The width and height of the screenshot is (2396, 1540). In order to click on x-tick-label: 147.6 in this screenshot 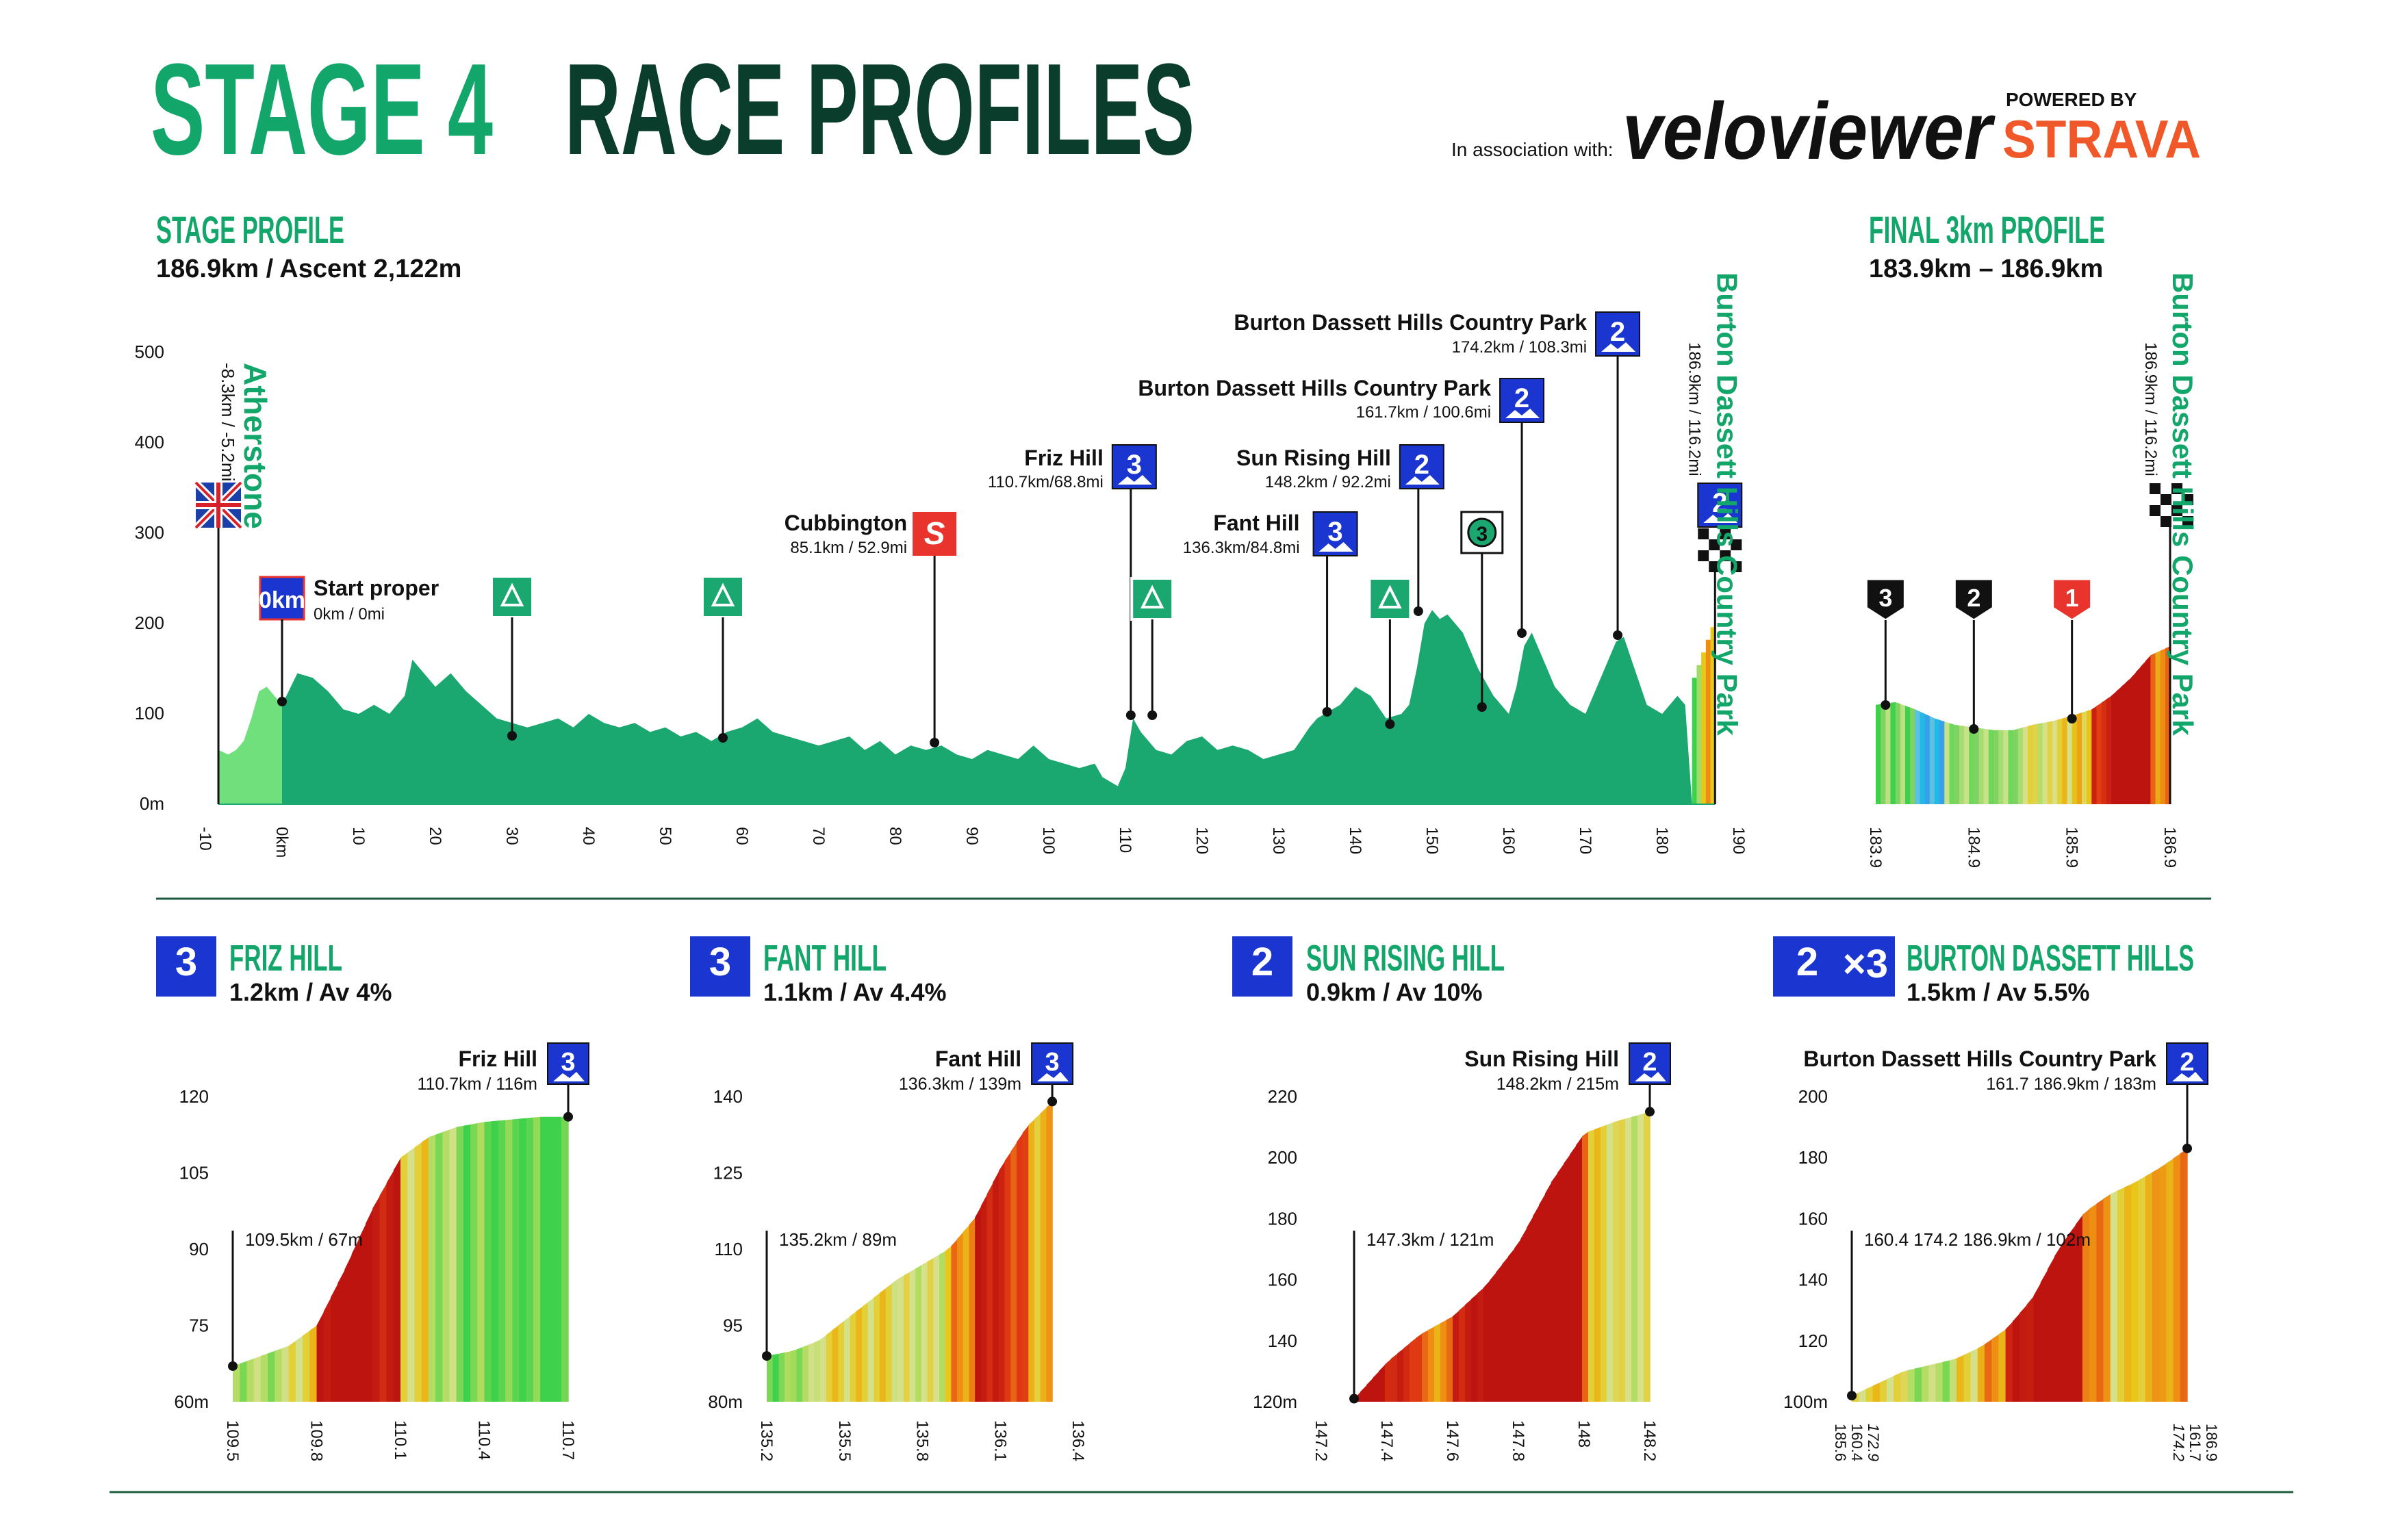, I will do `click(1452, 1441)`.